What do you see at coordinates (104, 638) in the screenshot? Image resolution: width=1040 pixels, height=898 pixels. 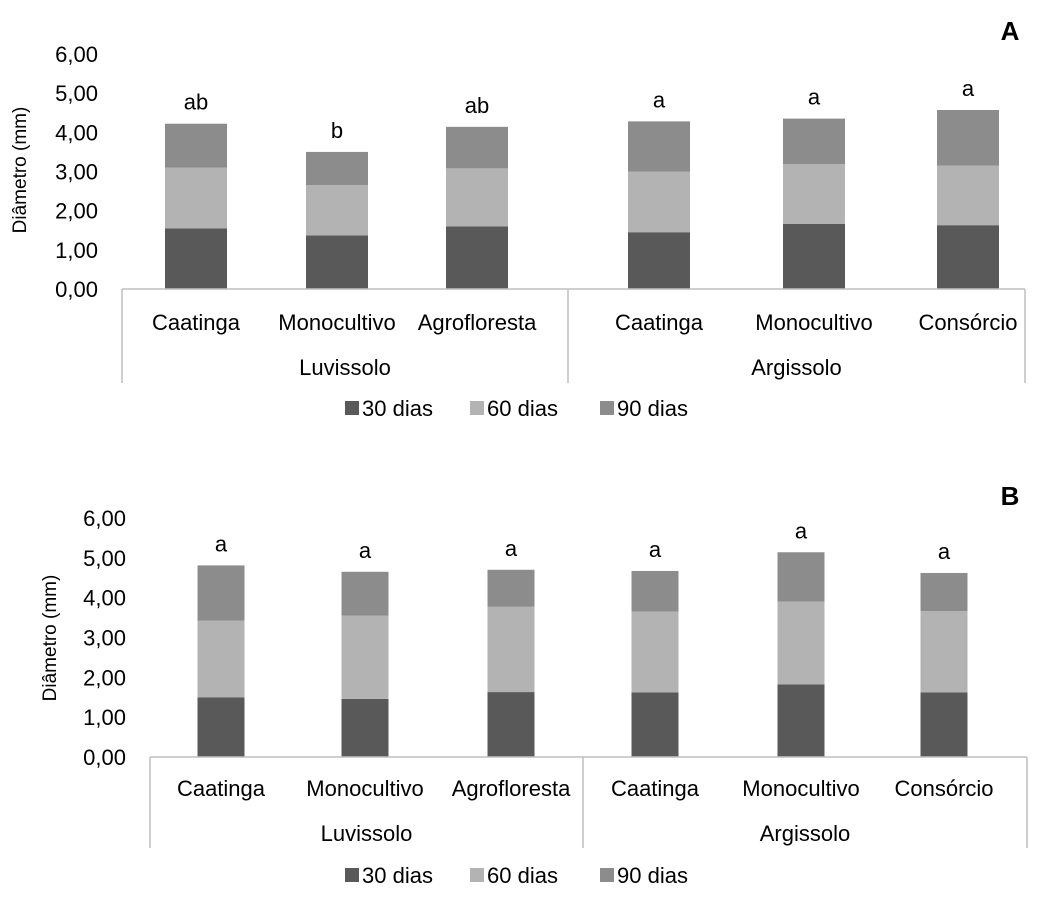 I see `panel-b-y-tick-label: 3,00` at bounding box center [104, 638].